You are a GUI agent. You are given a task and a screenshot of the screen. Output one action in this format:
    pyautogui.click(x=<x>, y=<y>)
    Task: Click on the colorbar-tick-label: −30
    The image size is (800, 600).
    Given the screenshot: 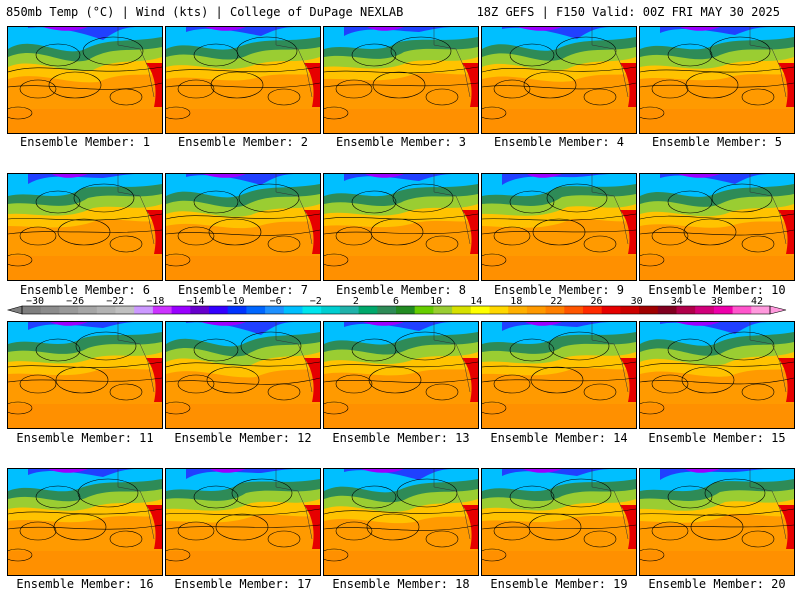 What is the action you would take?
    pyautogui.click(x=35, y=301)
    